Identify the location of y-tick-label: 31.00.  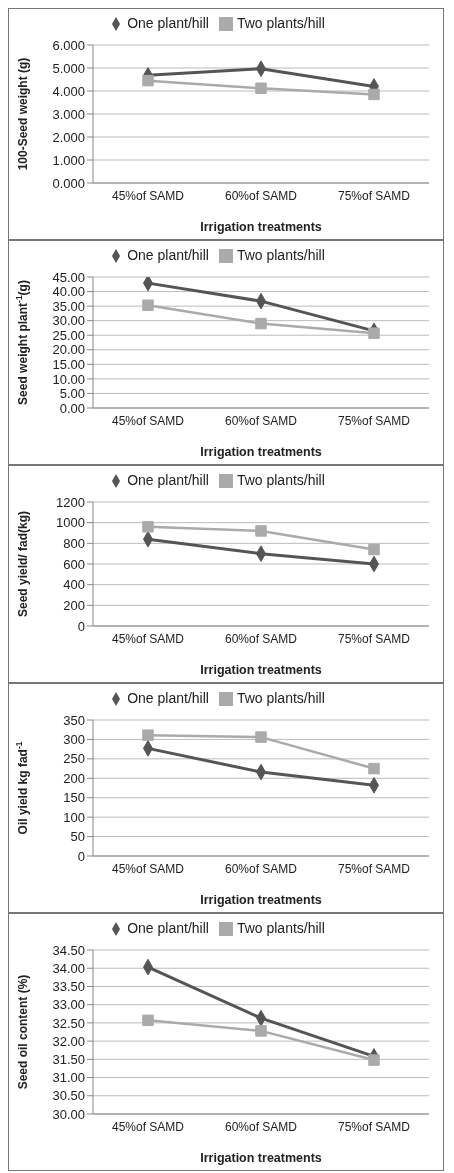
(68, 1078).